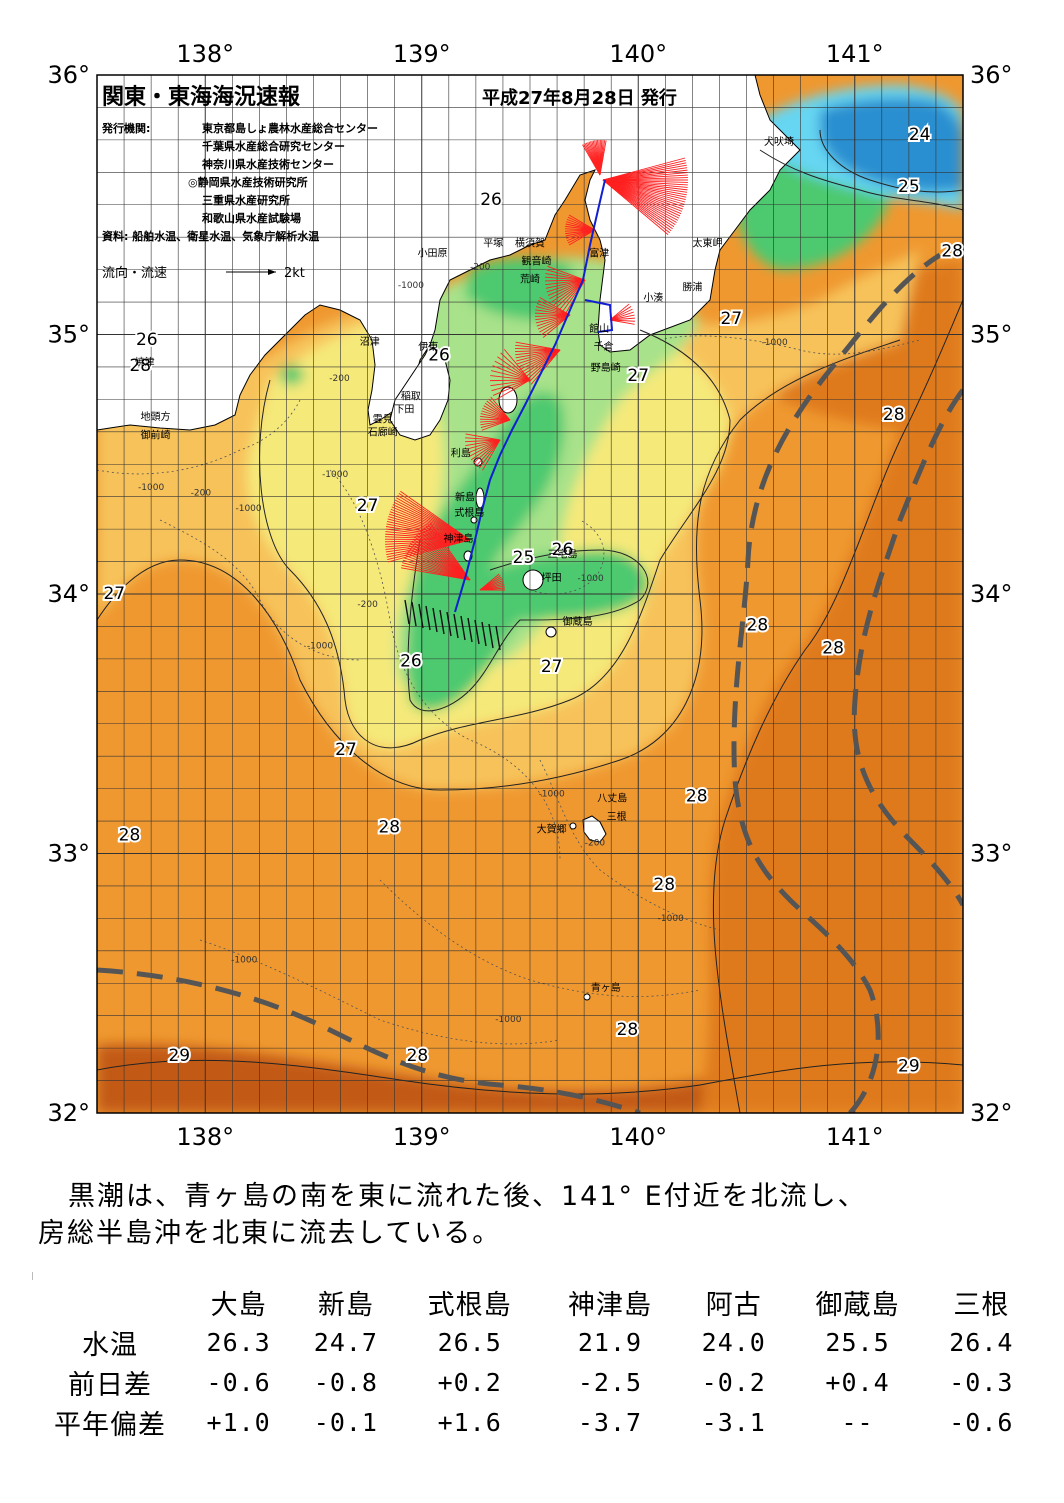  I want to click on shikinejima-island, so click(474, 520).